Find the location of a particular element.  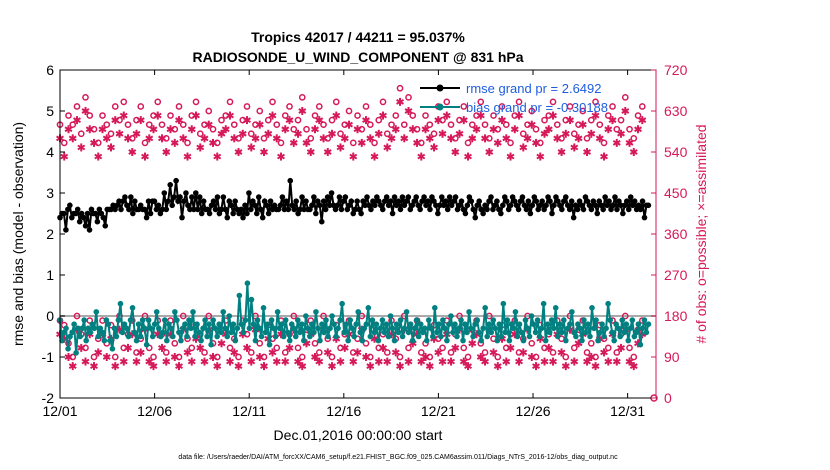

legend-rmse-marker is located at coordinates (440, 88).